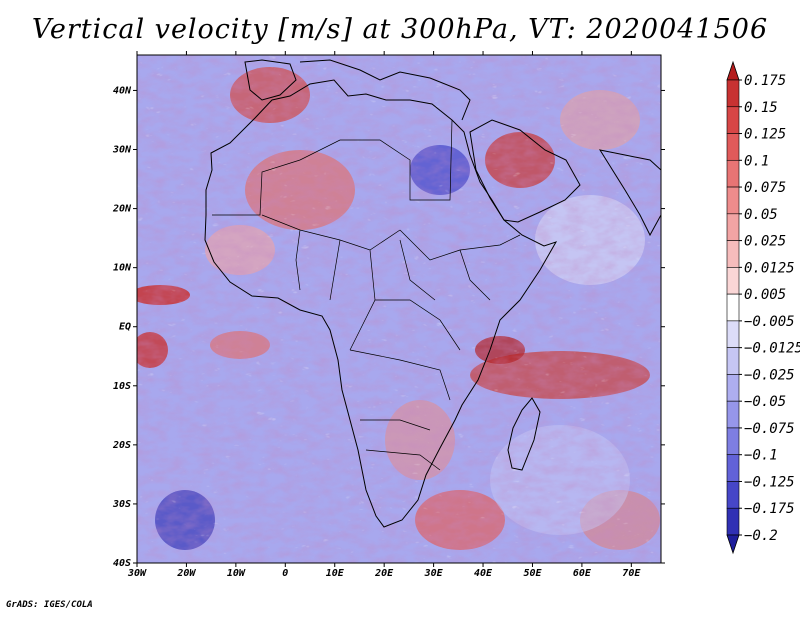 Image resolution: width=800 pixels, height=618 pixels. I want to click on colorbar-label: 0.175, so click(765, 81).